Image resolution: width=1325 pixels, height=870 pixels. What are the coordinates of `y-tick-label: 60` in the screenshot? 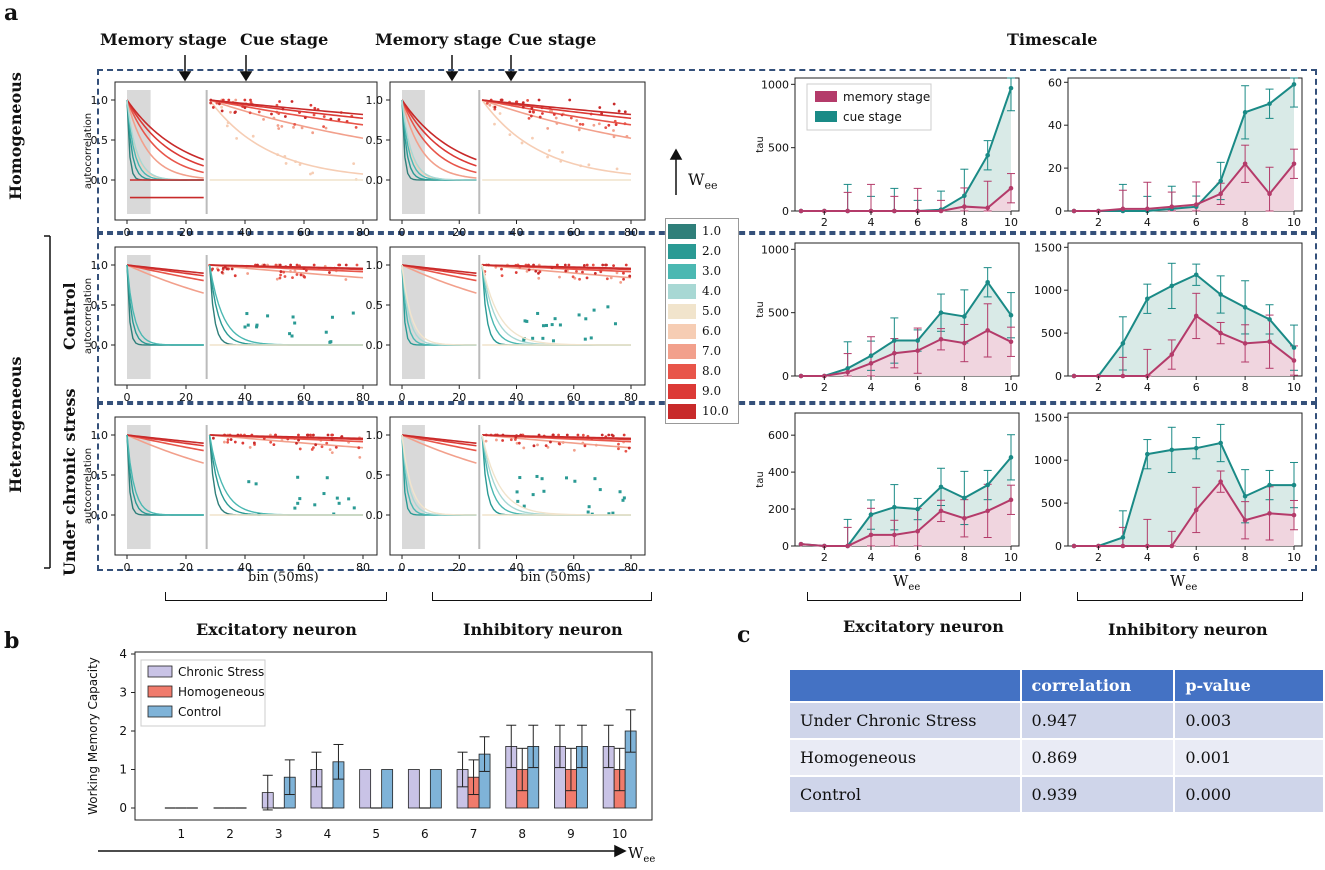 It's located at (1055, 82).